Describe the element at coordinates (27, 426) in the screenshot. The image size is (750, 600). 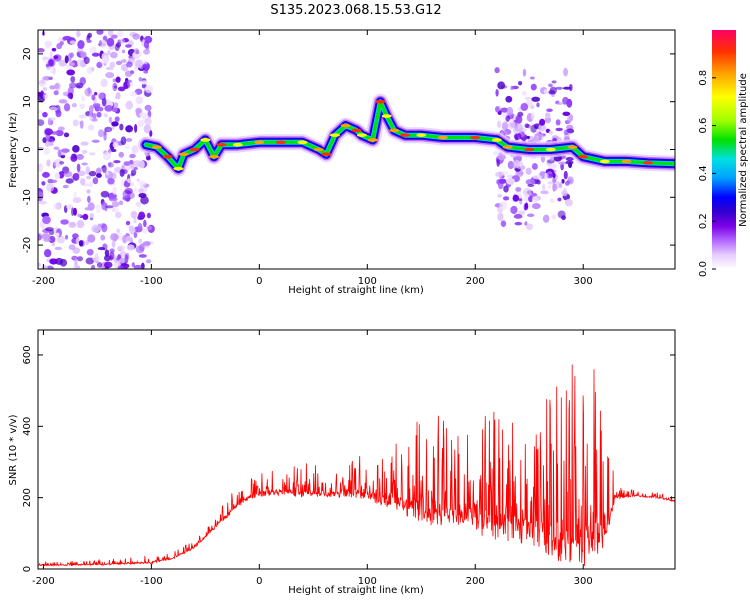
I see `snr-y-tick-label: 400` at that location.